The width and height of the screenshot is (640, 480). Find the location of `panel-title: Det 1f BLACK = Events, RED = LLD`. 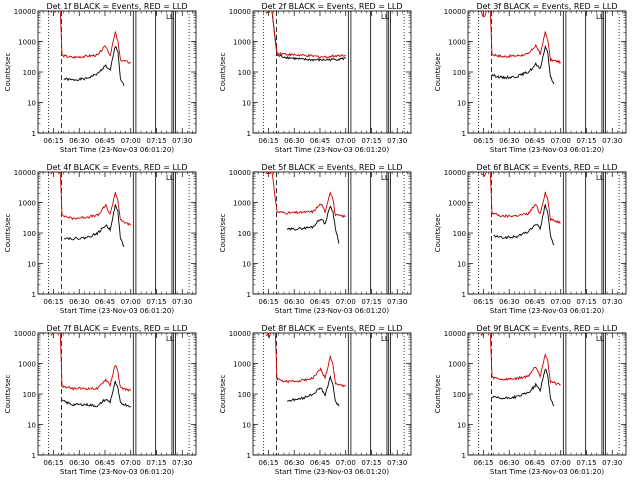

panel-title: Det 1f BLACK = Events, RED = LLD is located at coordinates (116, 6).